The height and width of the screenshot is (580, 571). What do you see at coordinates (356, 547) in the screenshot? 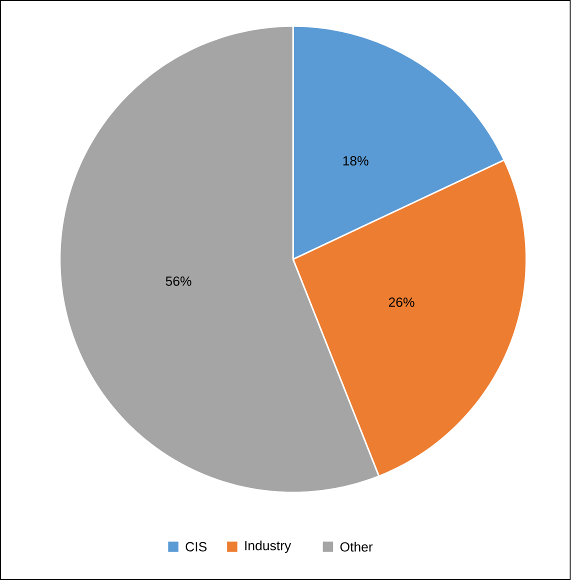
I see `legend-label: Other` at bounding box center [356, 547].